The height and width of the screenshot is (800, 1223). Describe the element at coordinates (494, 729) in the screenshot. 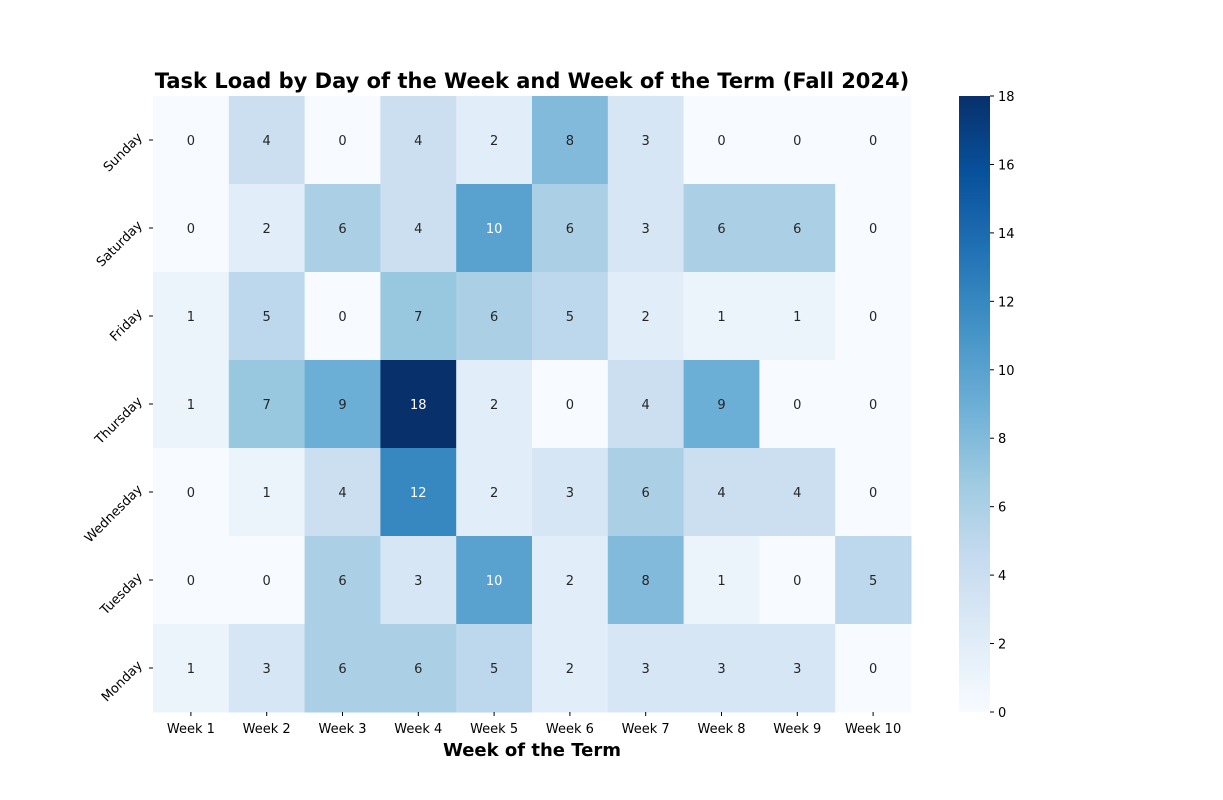

I see `x-tick-label: Week 5` at that location.